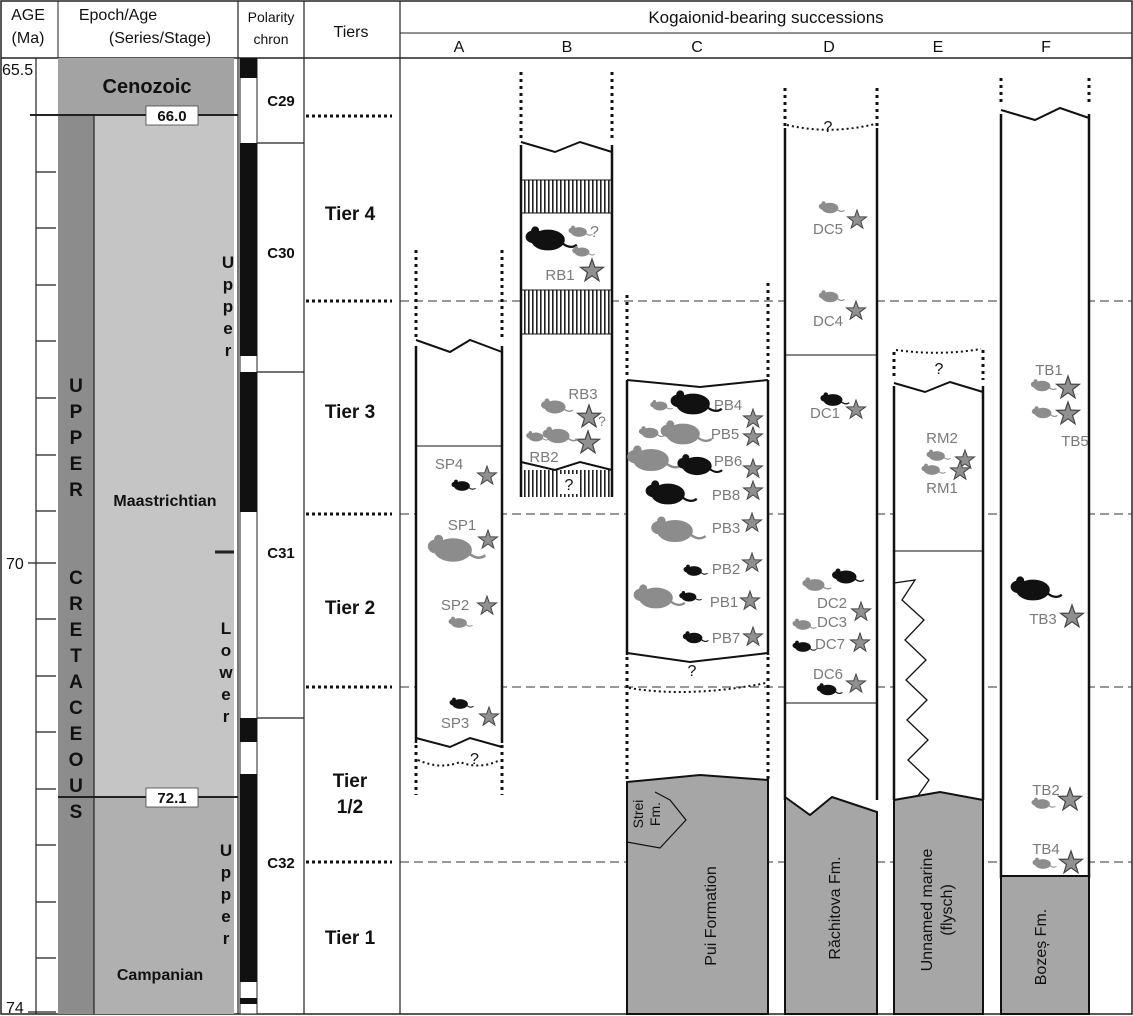  Describe the element at coordinates (76, 760) in the screenshot. I see `svg-text: O` at that location.